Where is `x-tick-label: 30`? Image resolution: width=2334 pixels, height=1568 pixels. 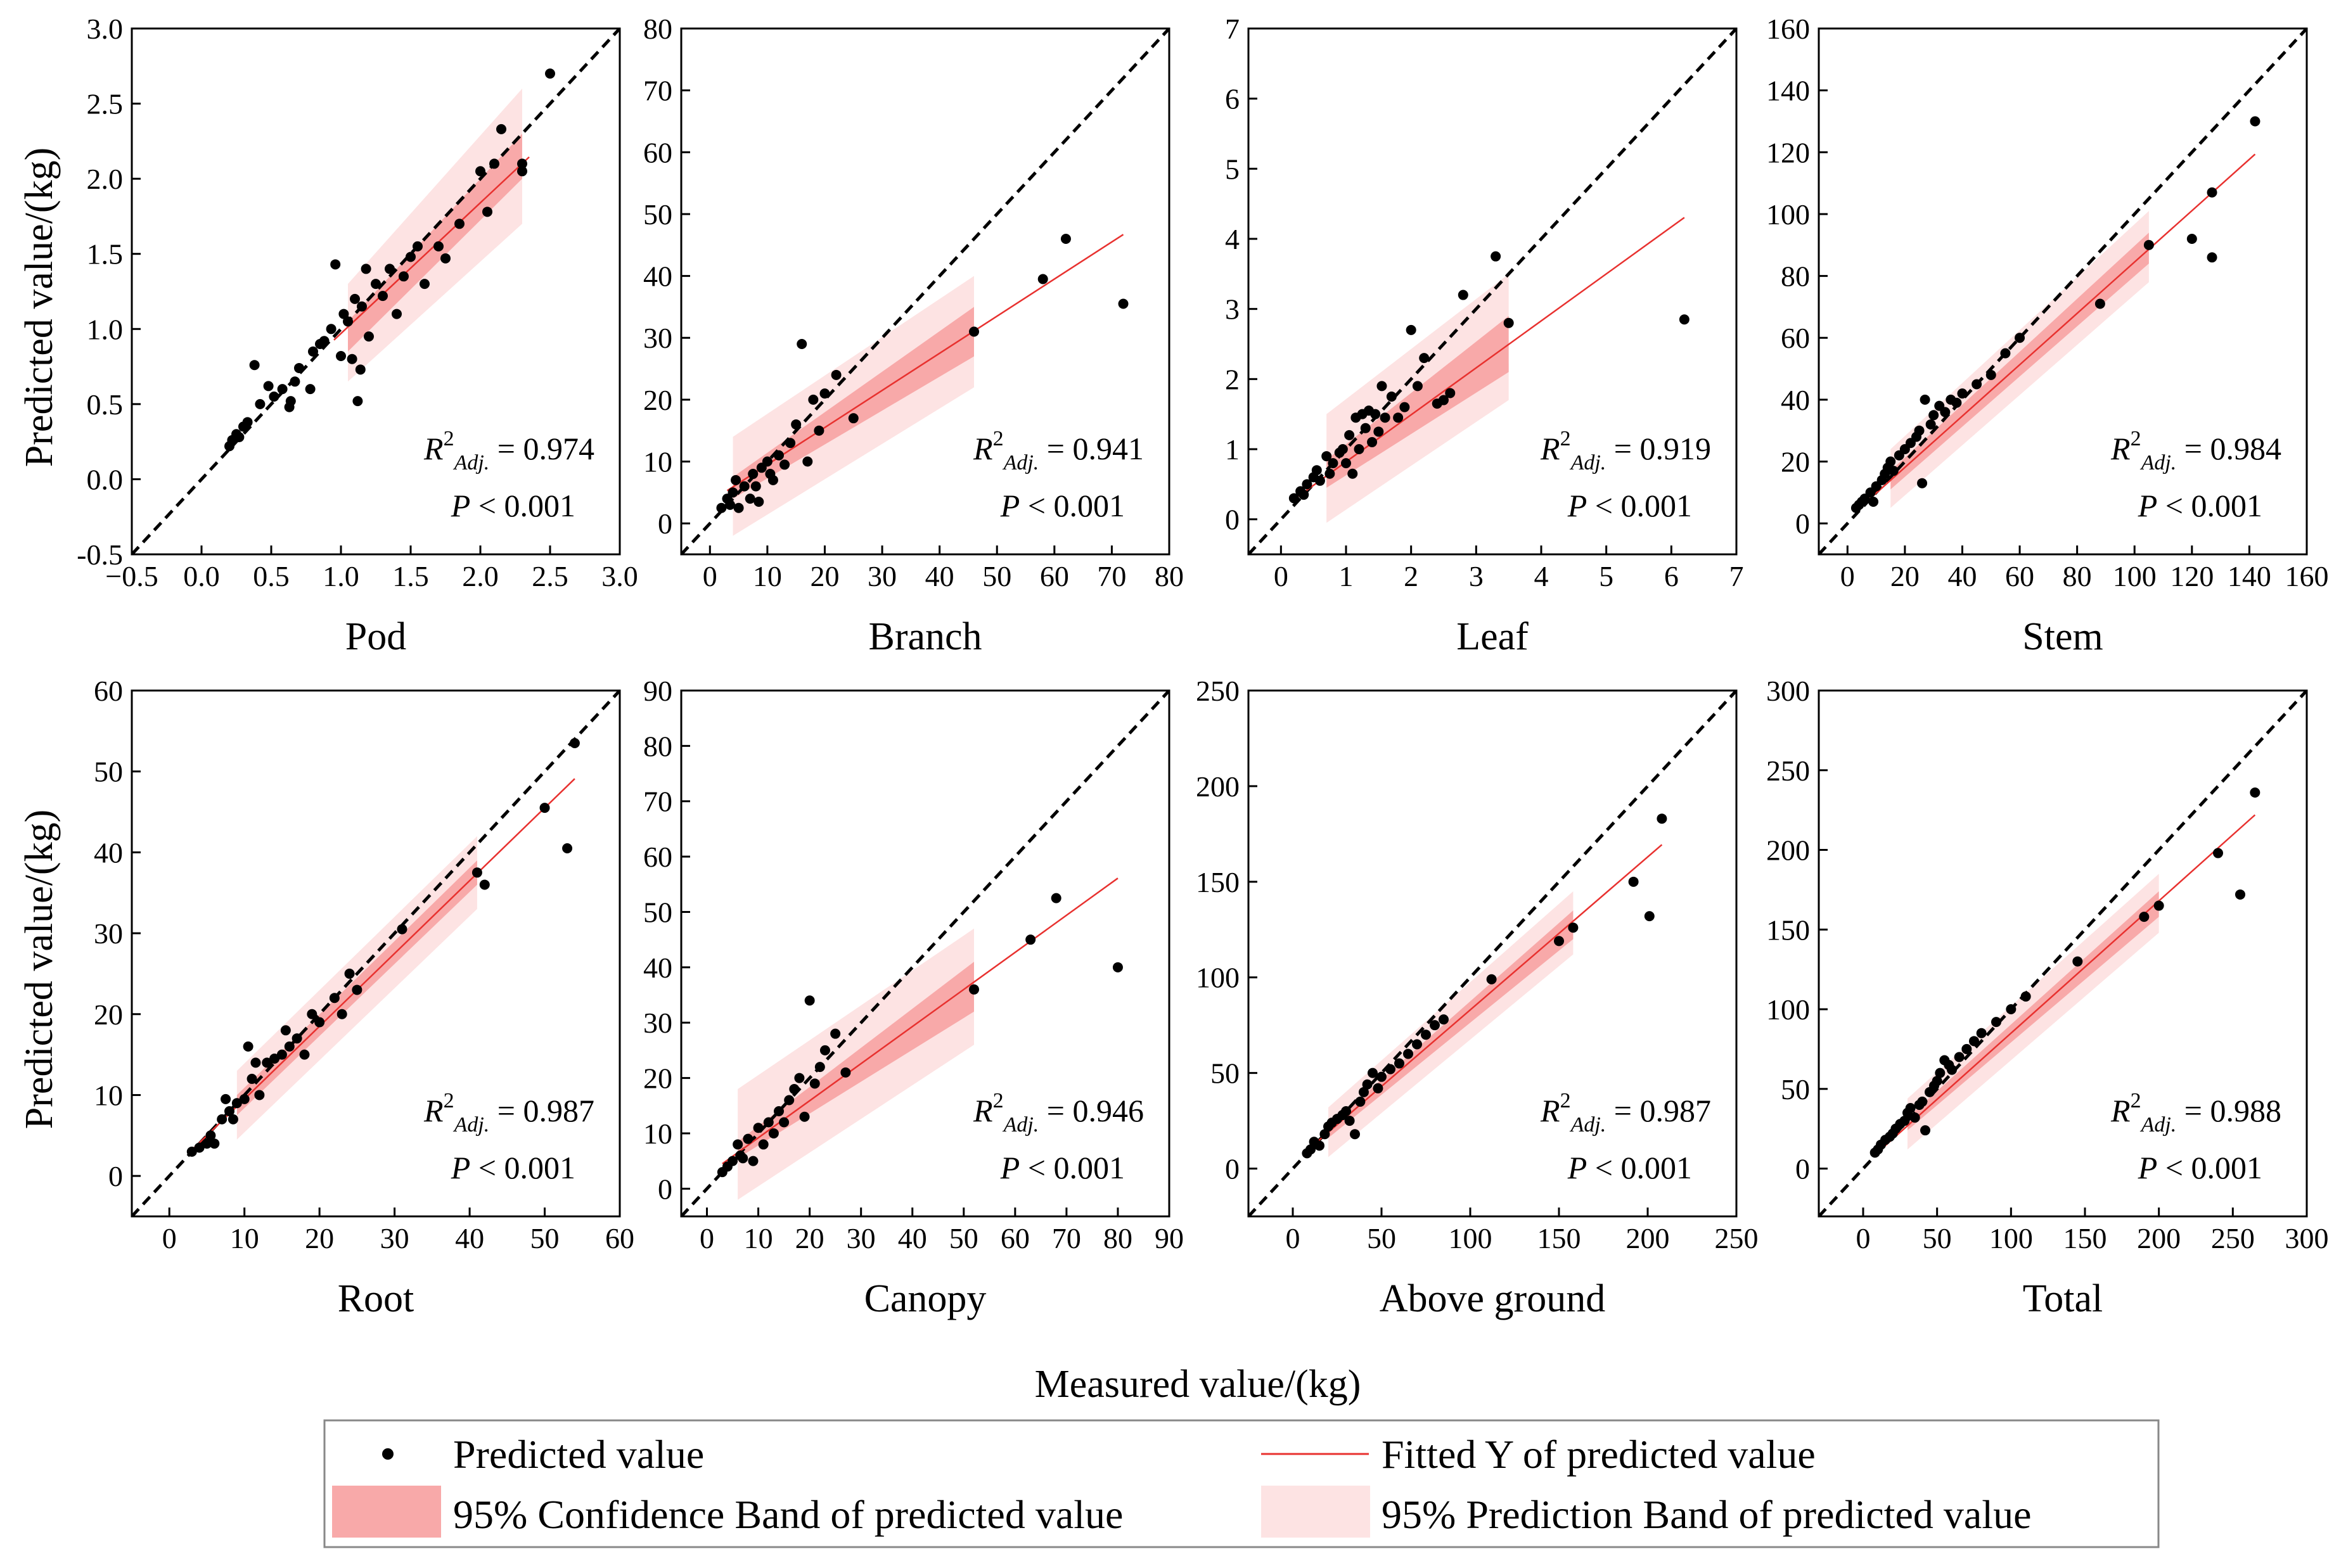
x-tick-label: 30 is located at coordinates (861, 1238).